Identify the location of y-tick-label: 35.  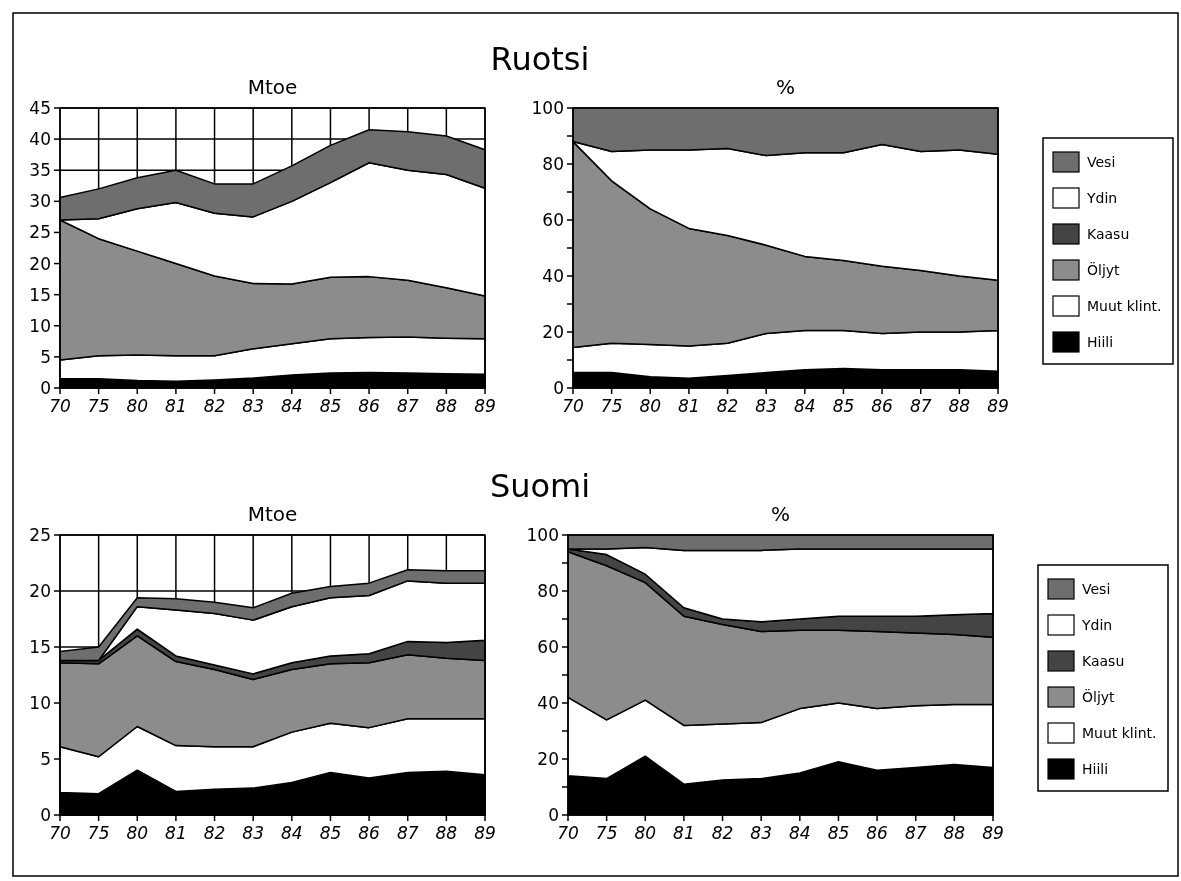
(40, 170).